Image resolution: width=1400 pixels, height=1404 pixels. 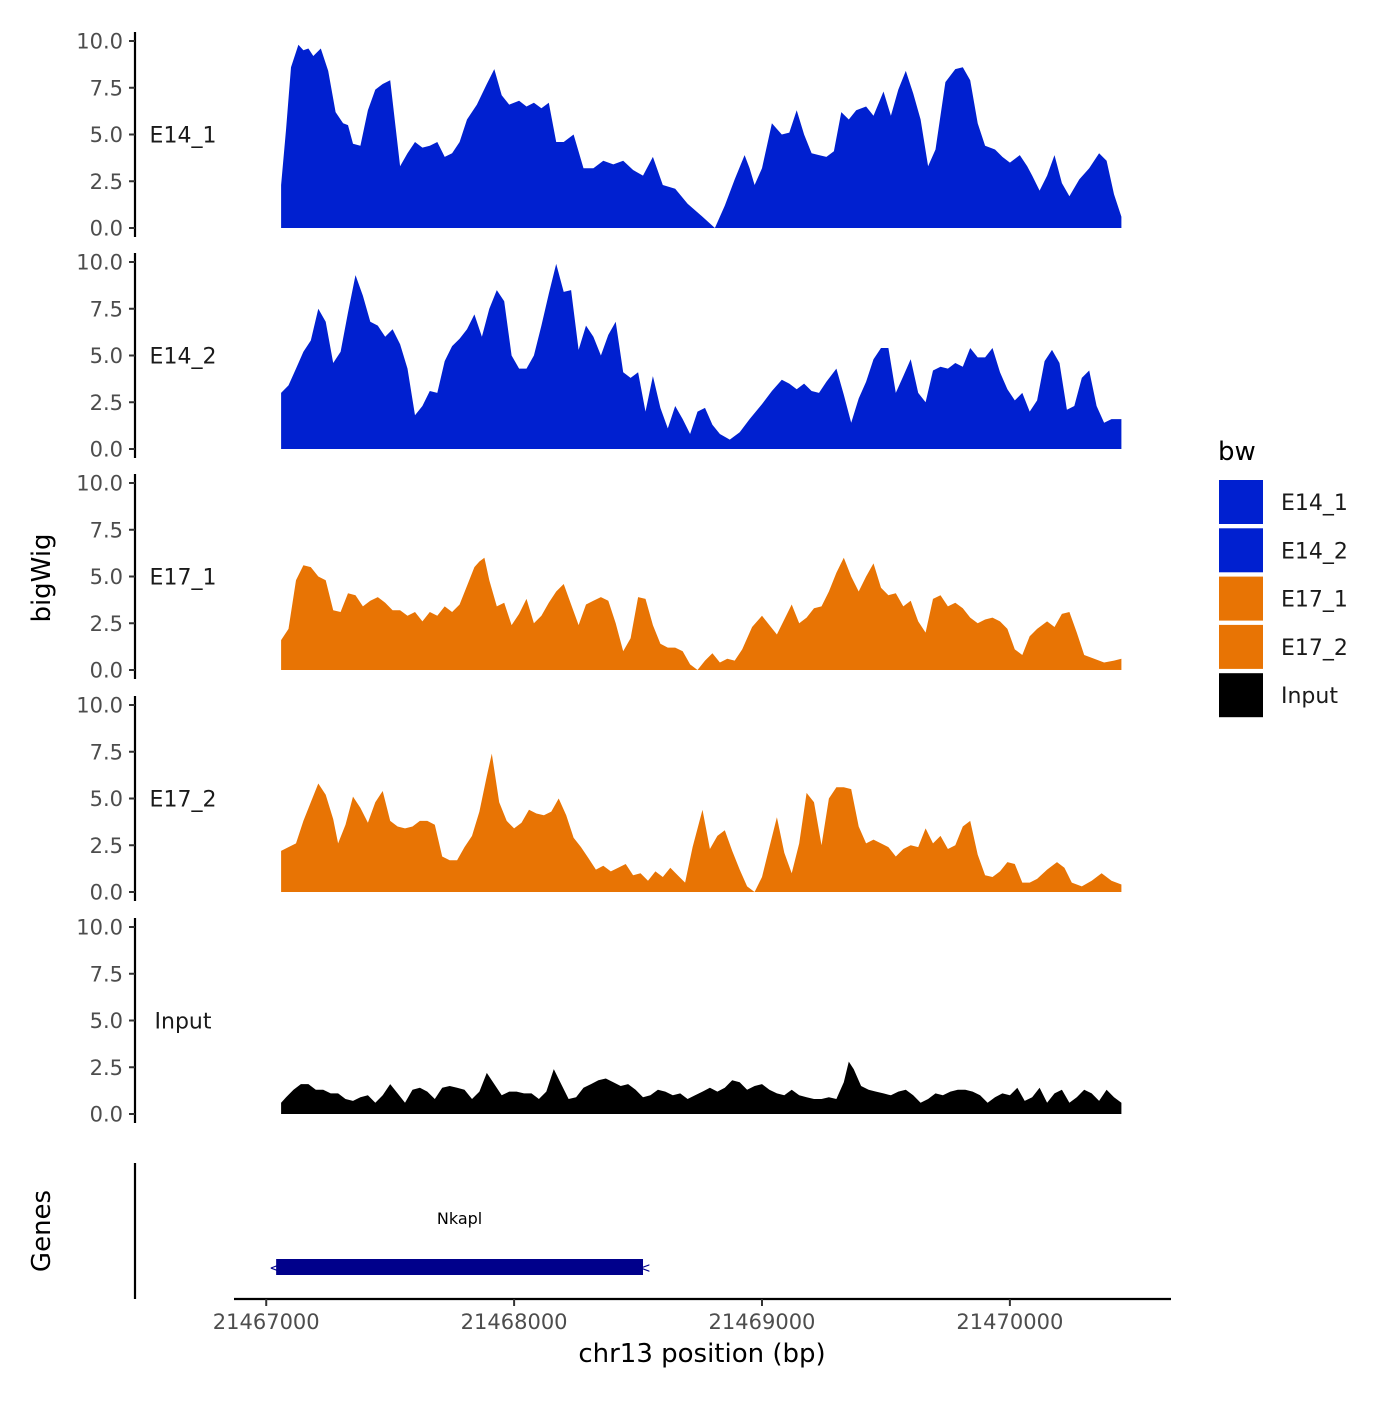 What do you see at coordinates (42, 1231) in the screenshot?
I see `genes-axis-title: Genes` at bounding box center [42, 1231].